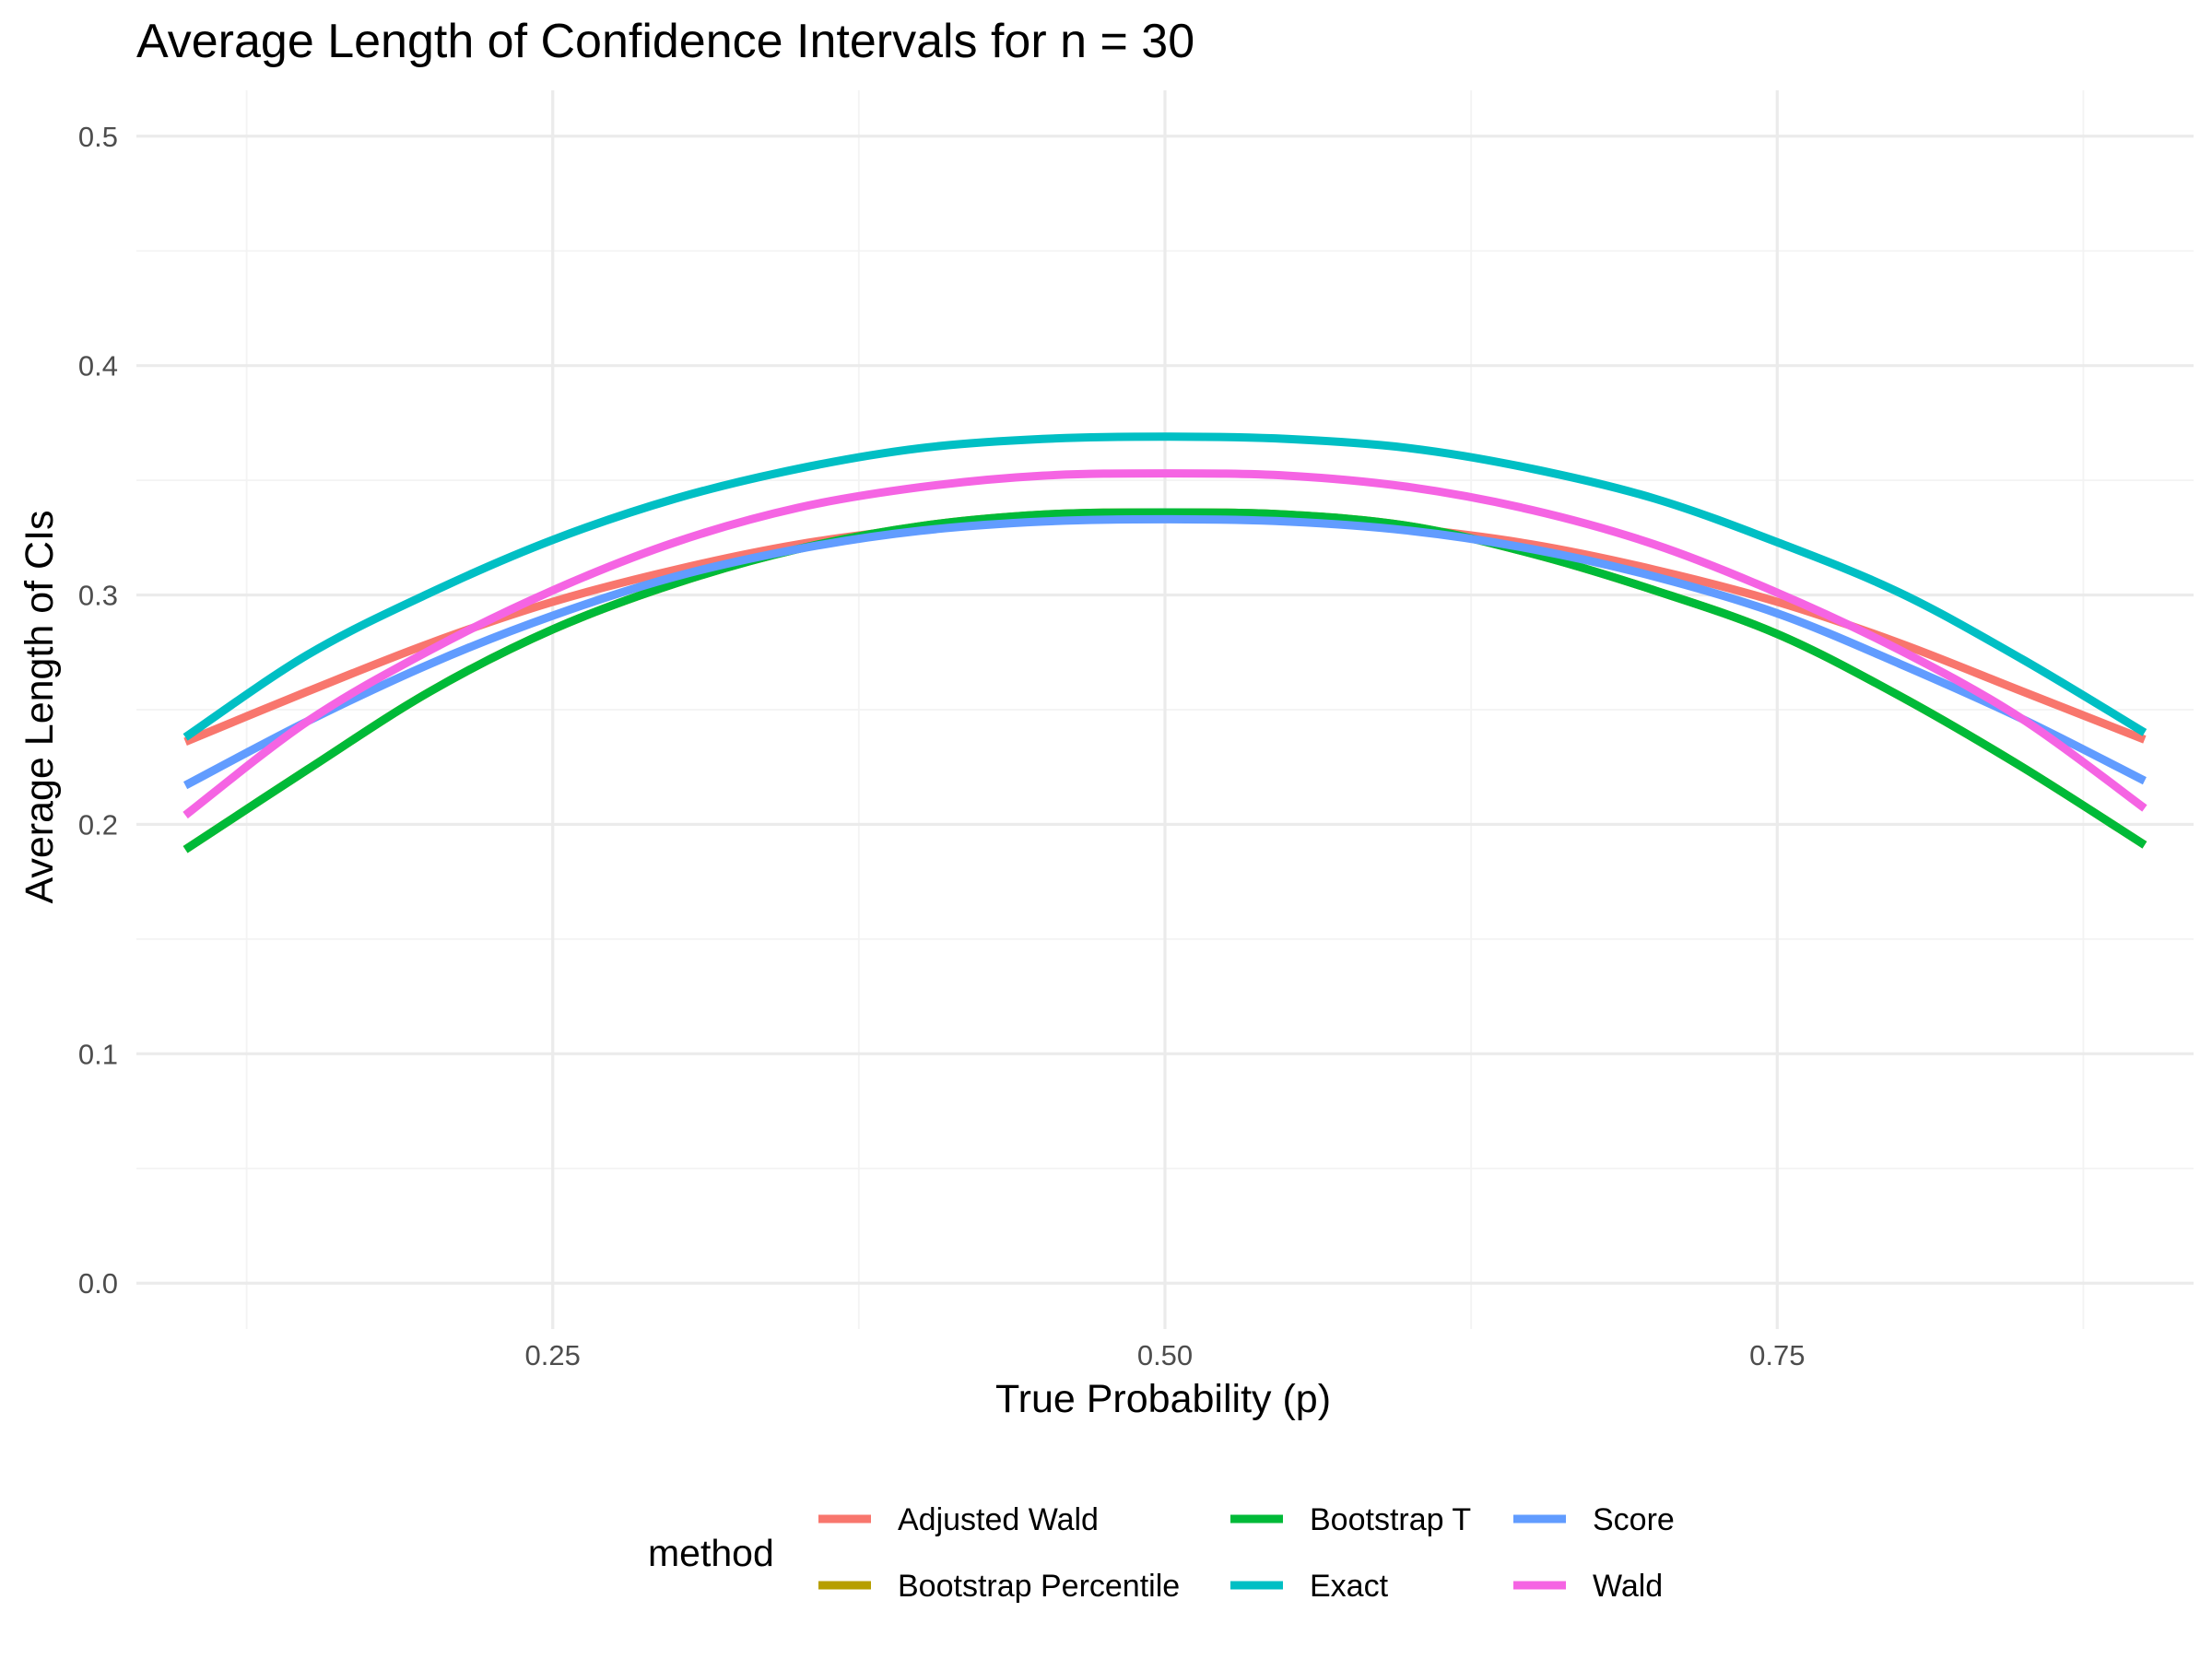  I want to click on legend-item-bootstrap-percentile: Bootstrap Percentile, so click(999, 1586).